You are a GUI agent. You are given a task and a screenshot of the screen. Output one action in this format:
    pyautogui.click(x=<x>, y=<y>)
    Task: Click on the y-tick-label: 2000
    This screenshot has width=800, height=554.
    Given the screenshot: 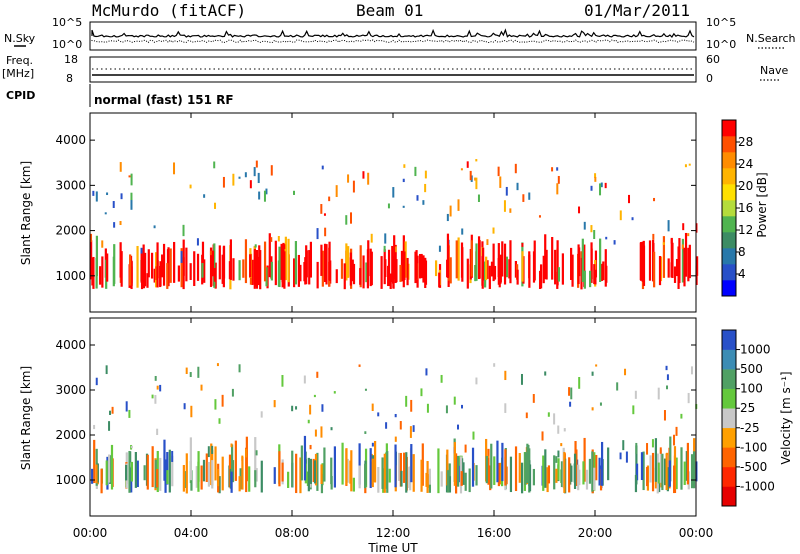 What is the action you would take?
    pyautogui.click(x=70, y=435)
    